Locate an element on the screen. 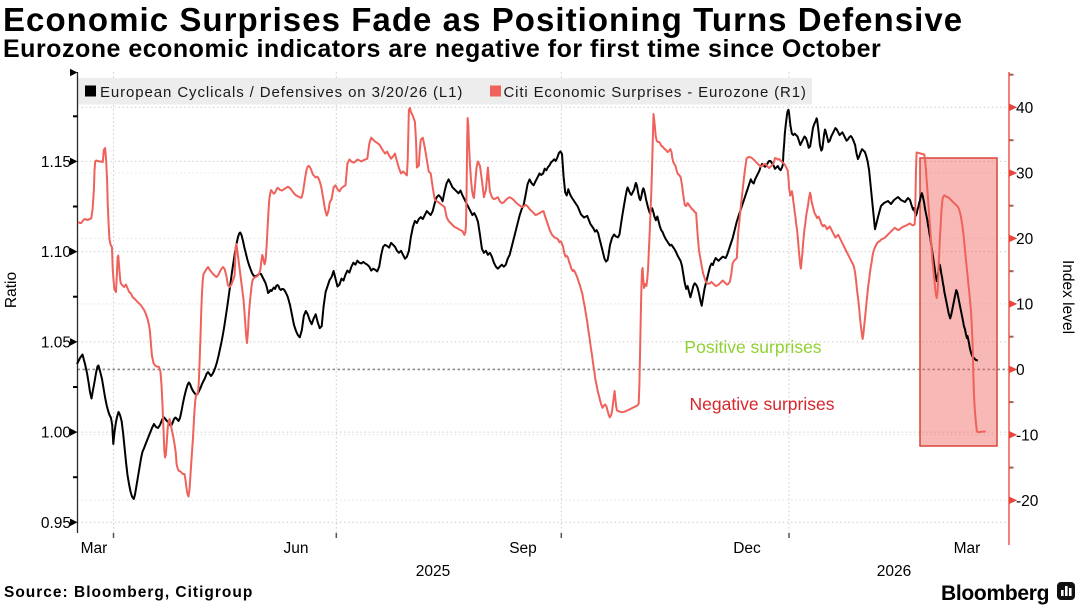 This screenshot has height=610, width=1078. svg-text: -20 is located at coordinates (1027, 501).